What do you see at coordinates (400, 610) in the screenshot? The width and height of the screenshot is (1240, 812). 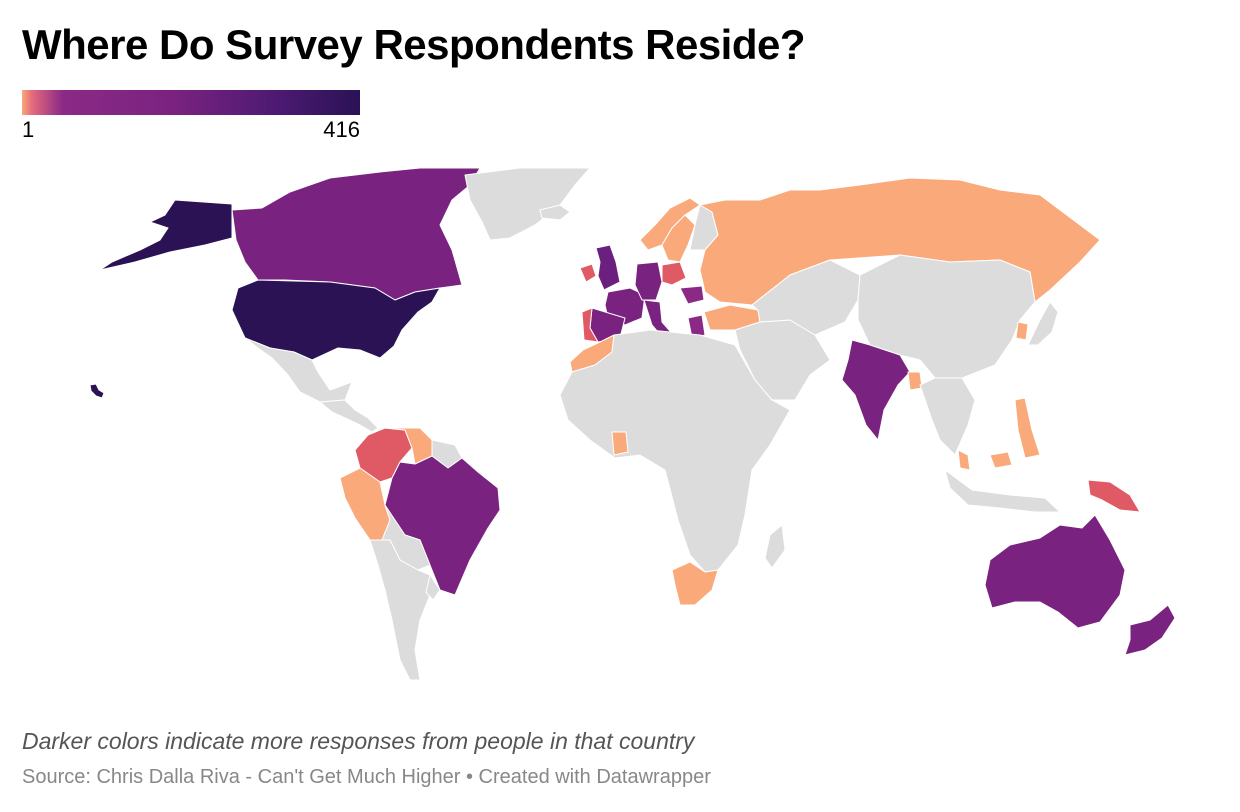 I see `region-chile-argentina` at bounding box center [400, 610].